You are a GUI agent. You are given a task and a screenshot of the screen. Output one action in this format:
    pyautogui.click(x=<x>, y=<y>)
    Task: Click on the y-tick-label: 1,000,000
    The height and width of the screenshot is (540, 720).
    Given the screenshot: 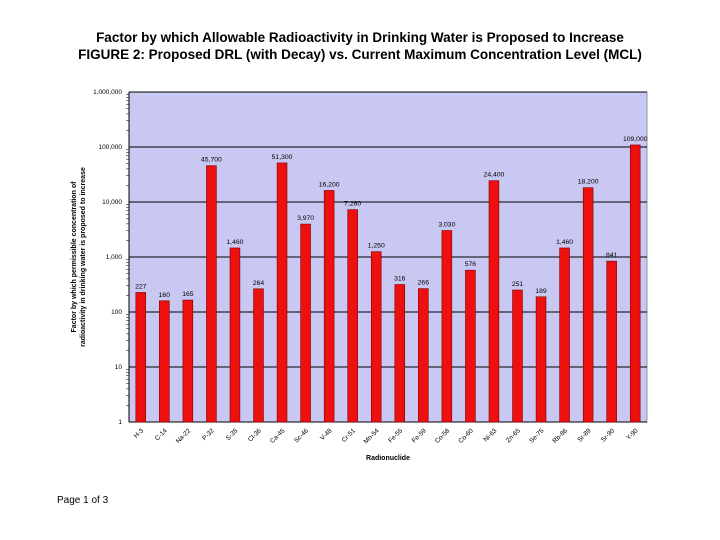 What is the action you would take?
    pyautogui.click(x=107, y=92)
    